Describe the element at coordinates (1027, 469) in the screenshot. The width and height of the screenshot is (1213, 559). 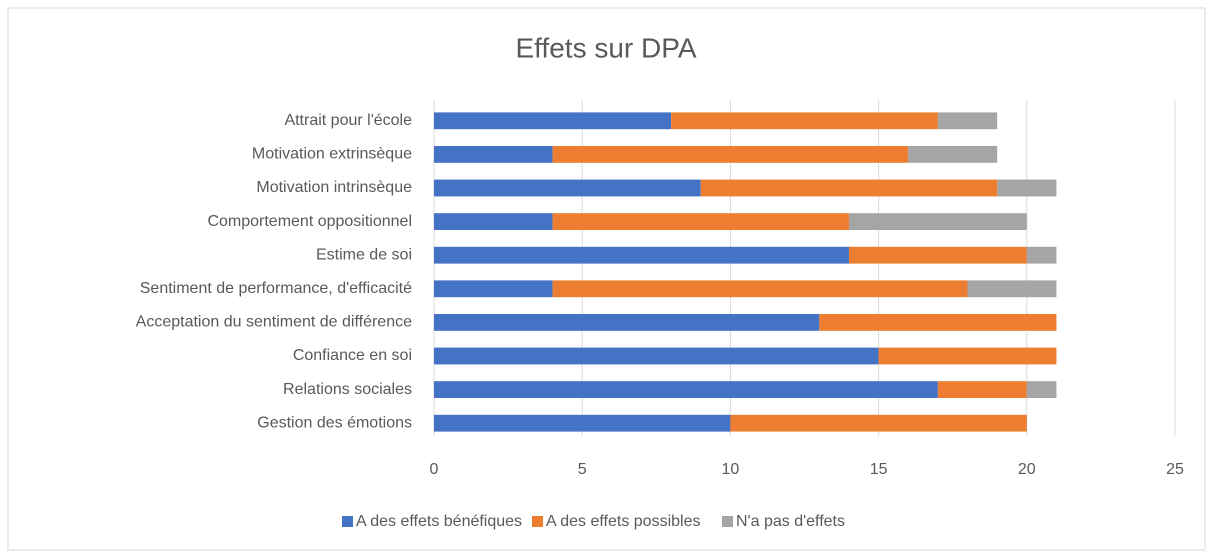
I see `x-tick-label: 20` at that location.